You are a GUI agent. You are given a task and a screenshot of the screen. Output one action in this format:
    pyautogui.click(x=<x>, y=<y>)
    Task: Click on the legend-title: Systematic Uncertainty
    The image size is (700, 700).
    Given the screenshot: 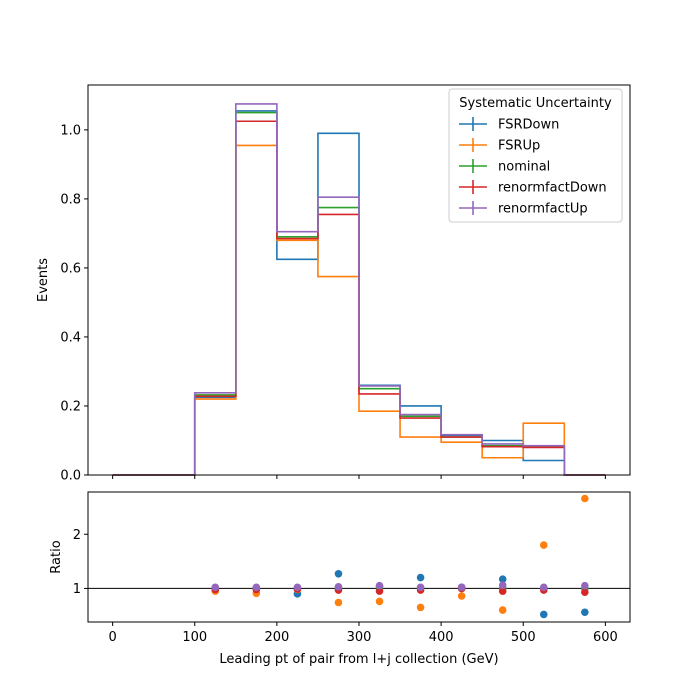 What is the action you would take?
    pyautogui.click(x=535, y=103)
    